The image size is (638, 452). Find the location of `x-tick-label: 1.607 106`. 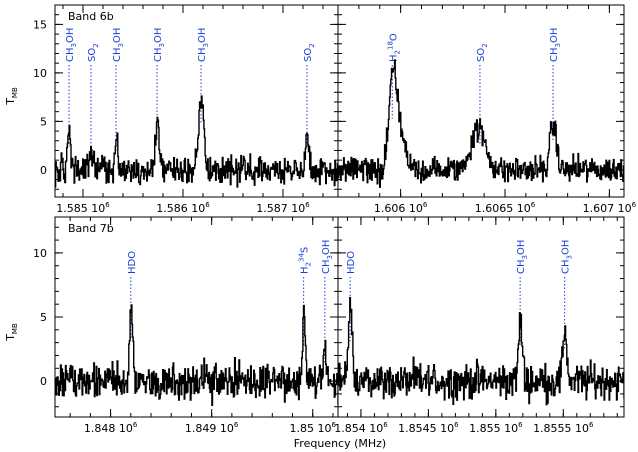

x-tick-label: 1.607 106 is located at coordinates (610, 208).